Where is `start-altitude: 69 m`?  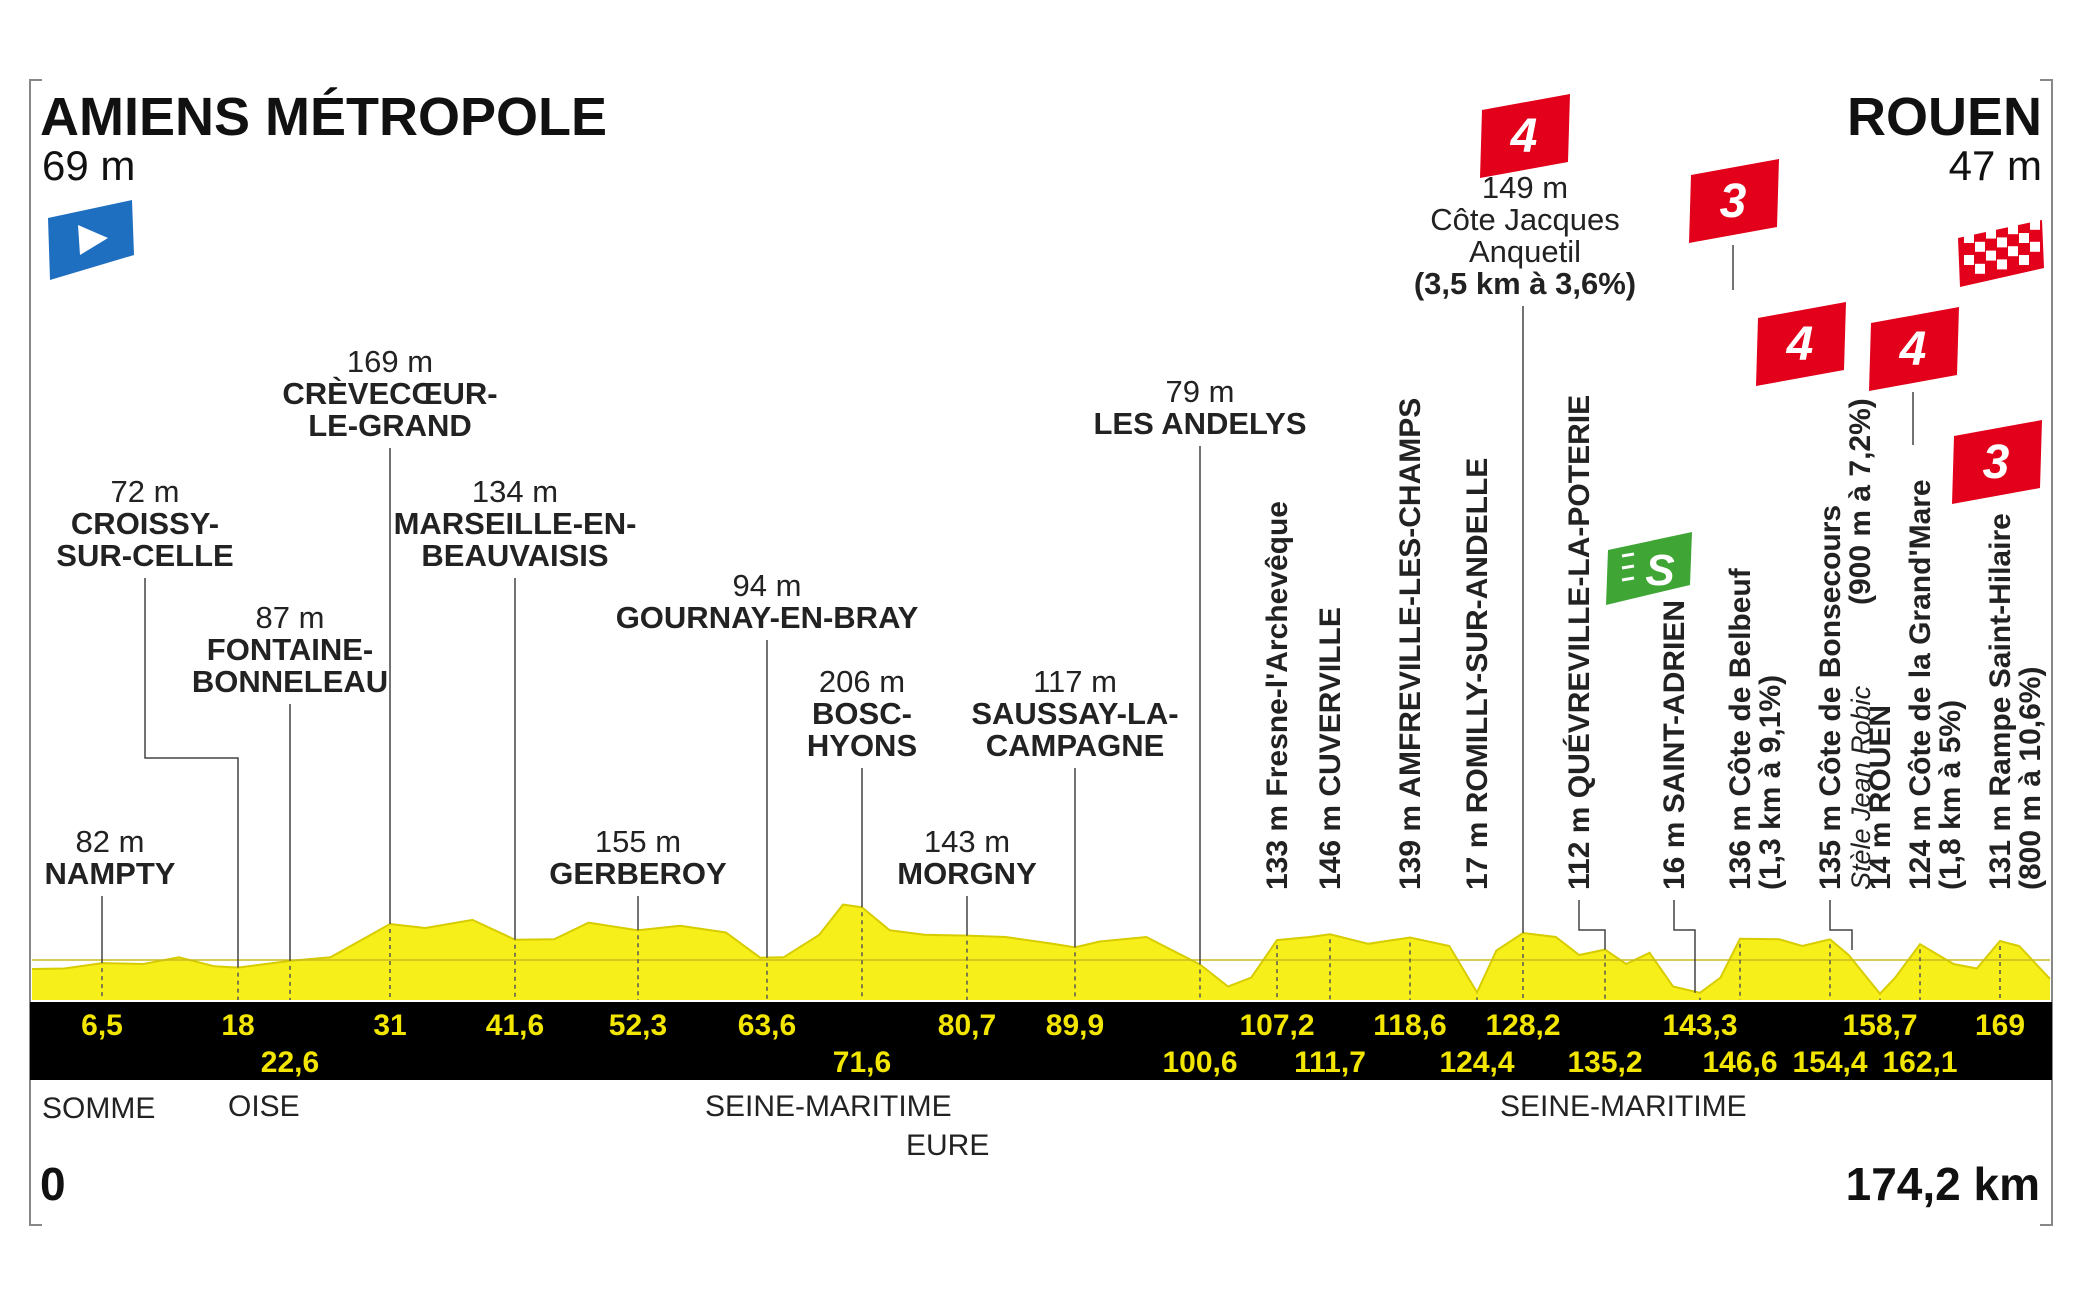 start-altitude: 69 m is located at coordinates (88, 165).